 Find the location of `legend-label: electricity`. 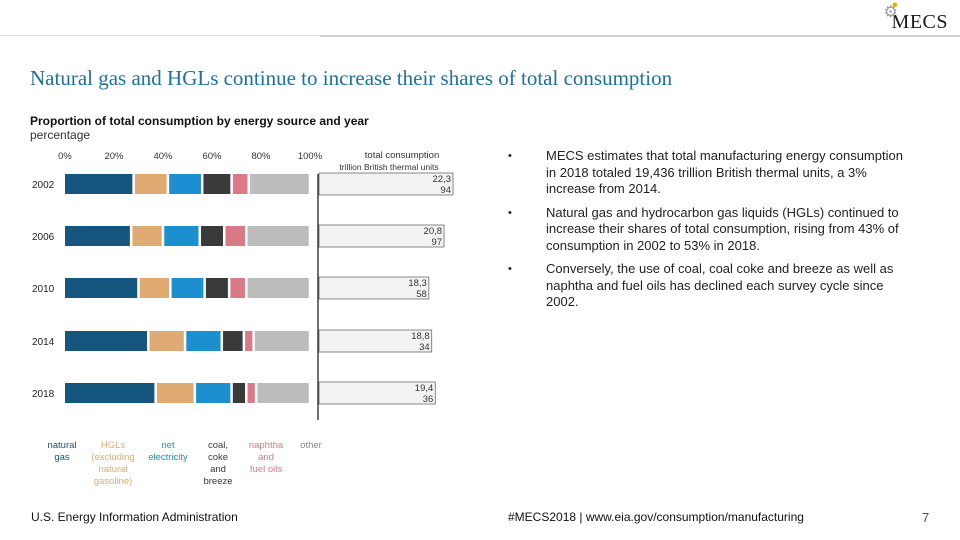

legend-label: electricity is located at coordinates (168, 457).